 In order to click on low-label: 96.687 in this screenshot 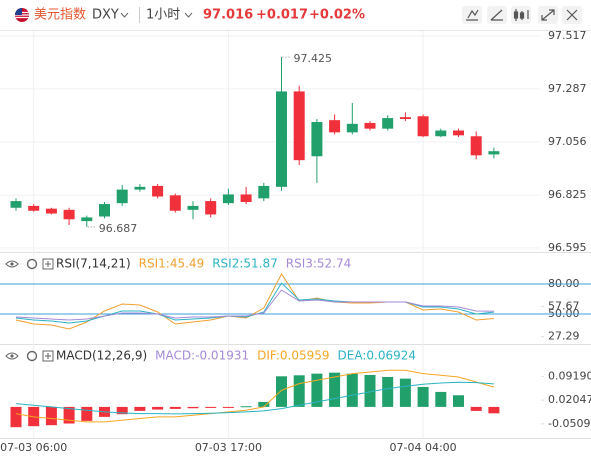, I will do `click(118, 228)`.